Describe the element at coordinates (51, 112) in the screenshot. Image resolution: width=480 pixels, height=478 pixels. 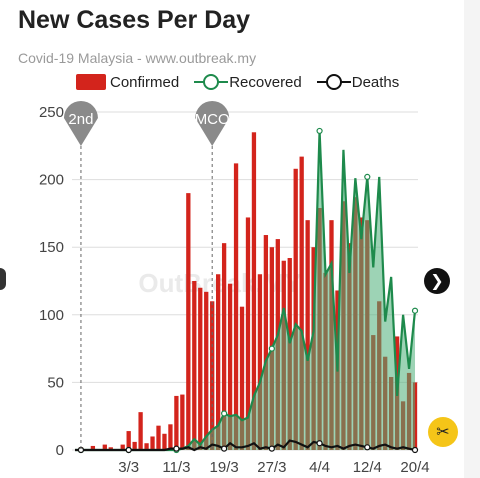
I see `y-tick-label: 250` at that location.